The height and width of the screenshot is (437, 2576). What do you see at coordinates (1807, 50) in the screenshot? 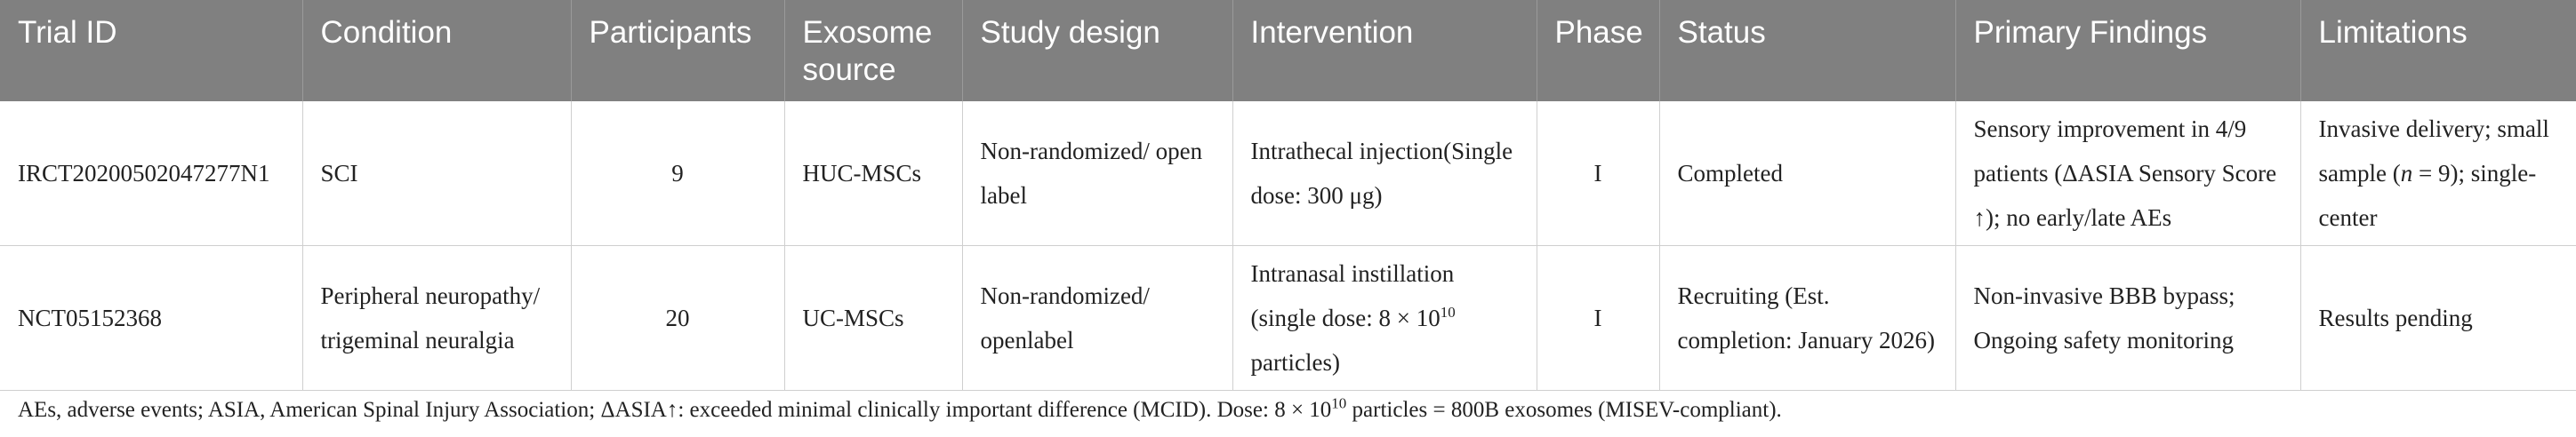
I see `header-status: Status` at bounding box center [1807, 50].